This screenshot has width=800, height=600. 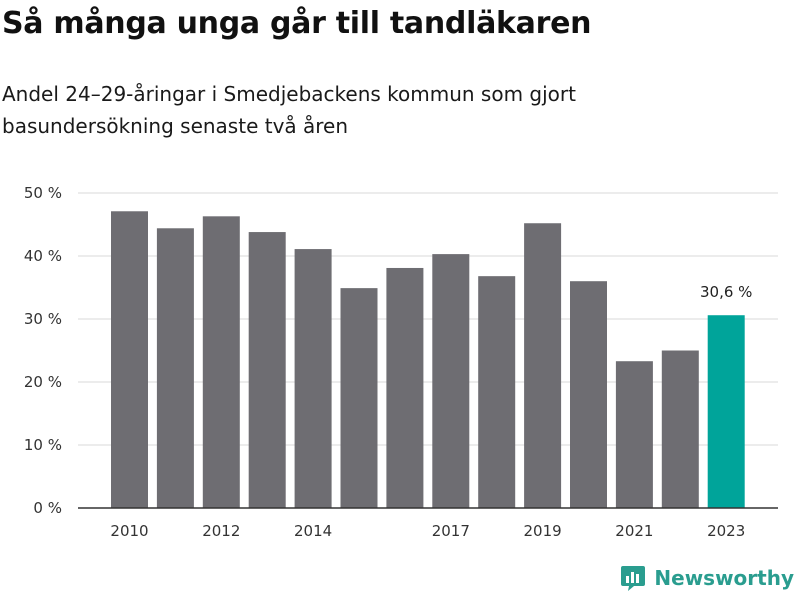 What do you see at coordinates (43, 382) in the screenshot?
I see `y-tick-label: 20 %` at bounding box center [43, 382].